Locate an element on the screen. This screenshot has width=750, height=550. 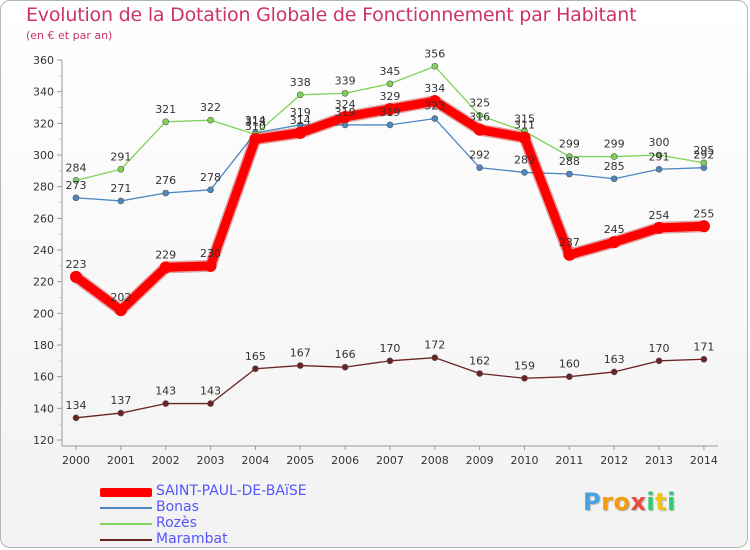
legend-swatch-bonas is located at coordinates (126, 508).